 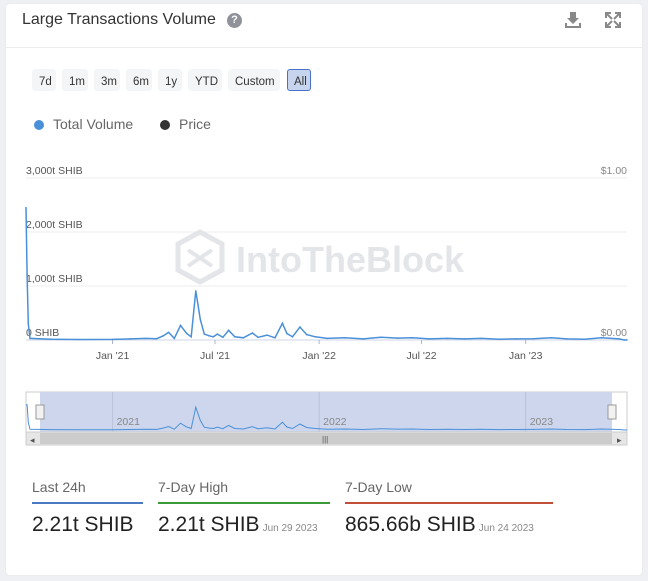 What do you see at coordinates (139, 80) in the screenshot?
I see `range-6m-button: 6m` at bounding box center [139, 80].